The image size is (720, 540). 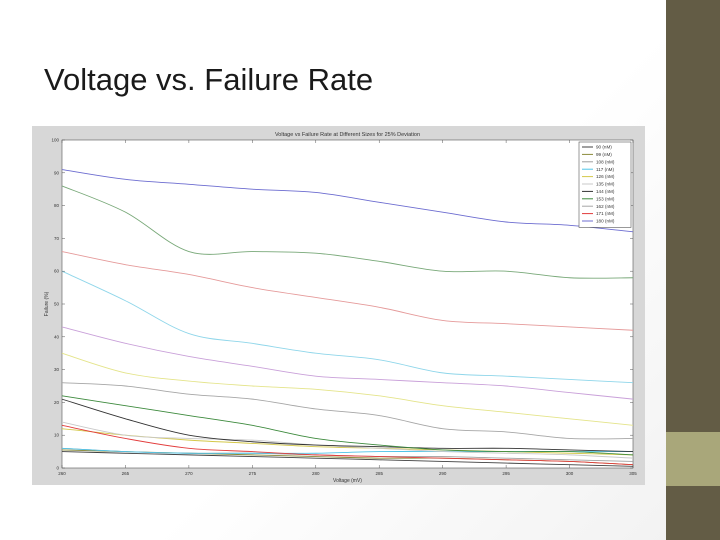 I want to click on x-tick-label: 280, so click(x=316, y=473).